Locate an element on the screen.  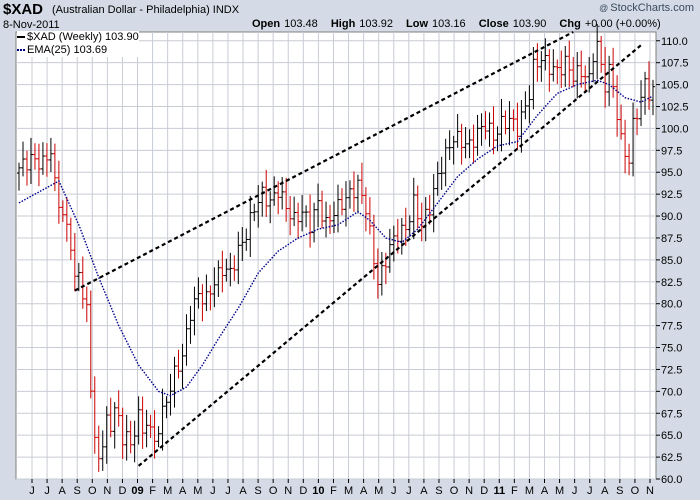
open-label: Open is located at coordinates (266, 24).